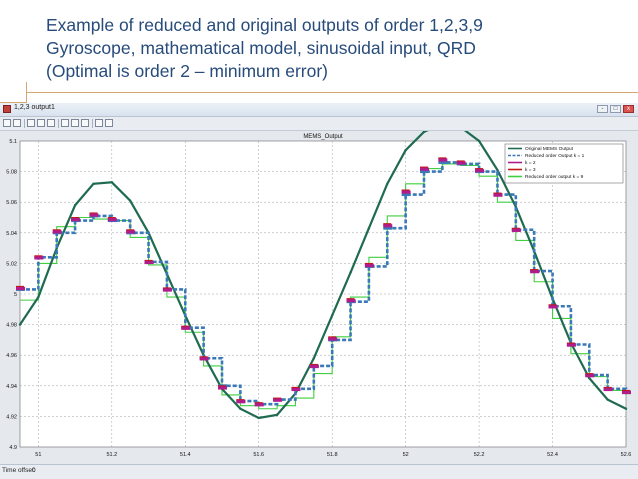 This screenshot has height=479, width=638. I want to click on y-tick-label: 4.94, so click(11, 387).